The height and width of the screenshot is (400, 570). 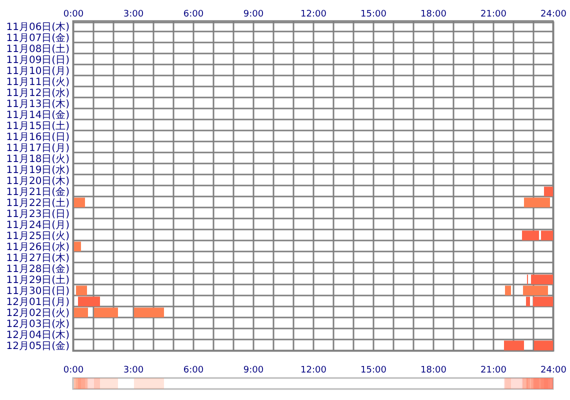 I want to click on x-tick-label: 15:00, so click(x=373, y=15).